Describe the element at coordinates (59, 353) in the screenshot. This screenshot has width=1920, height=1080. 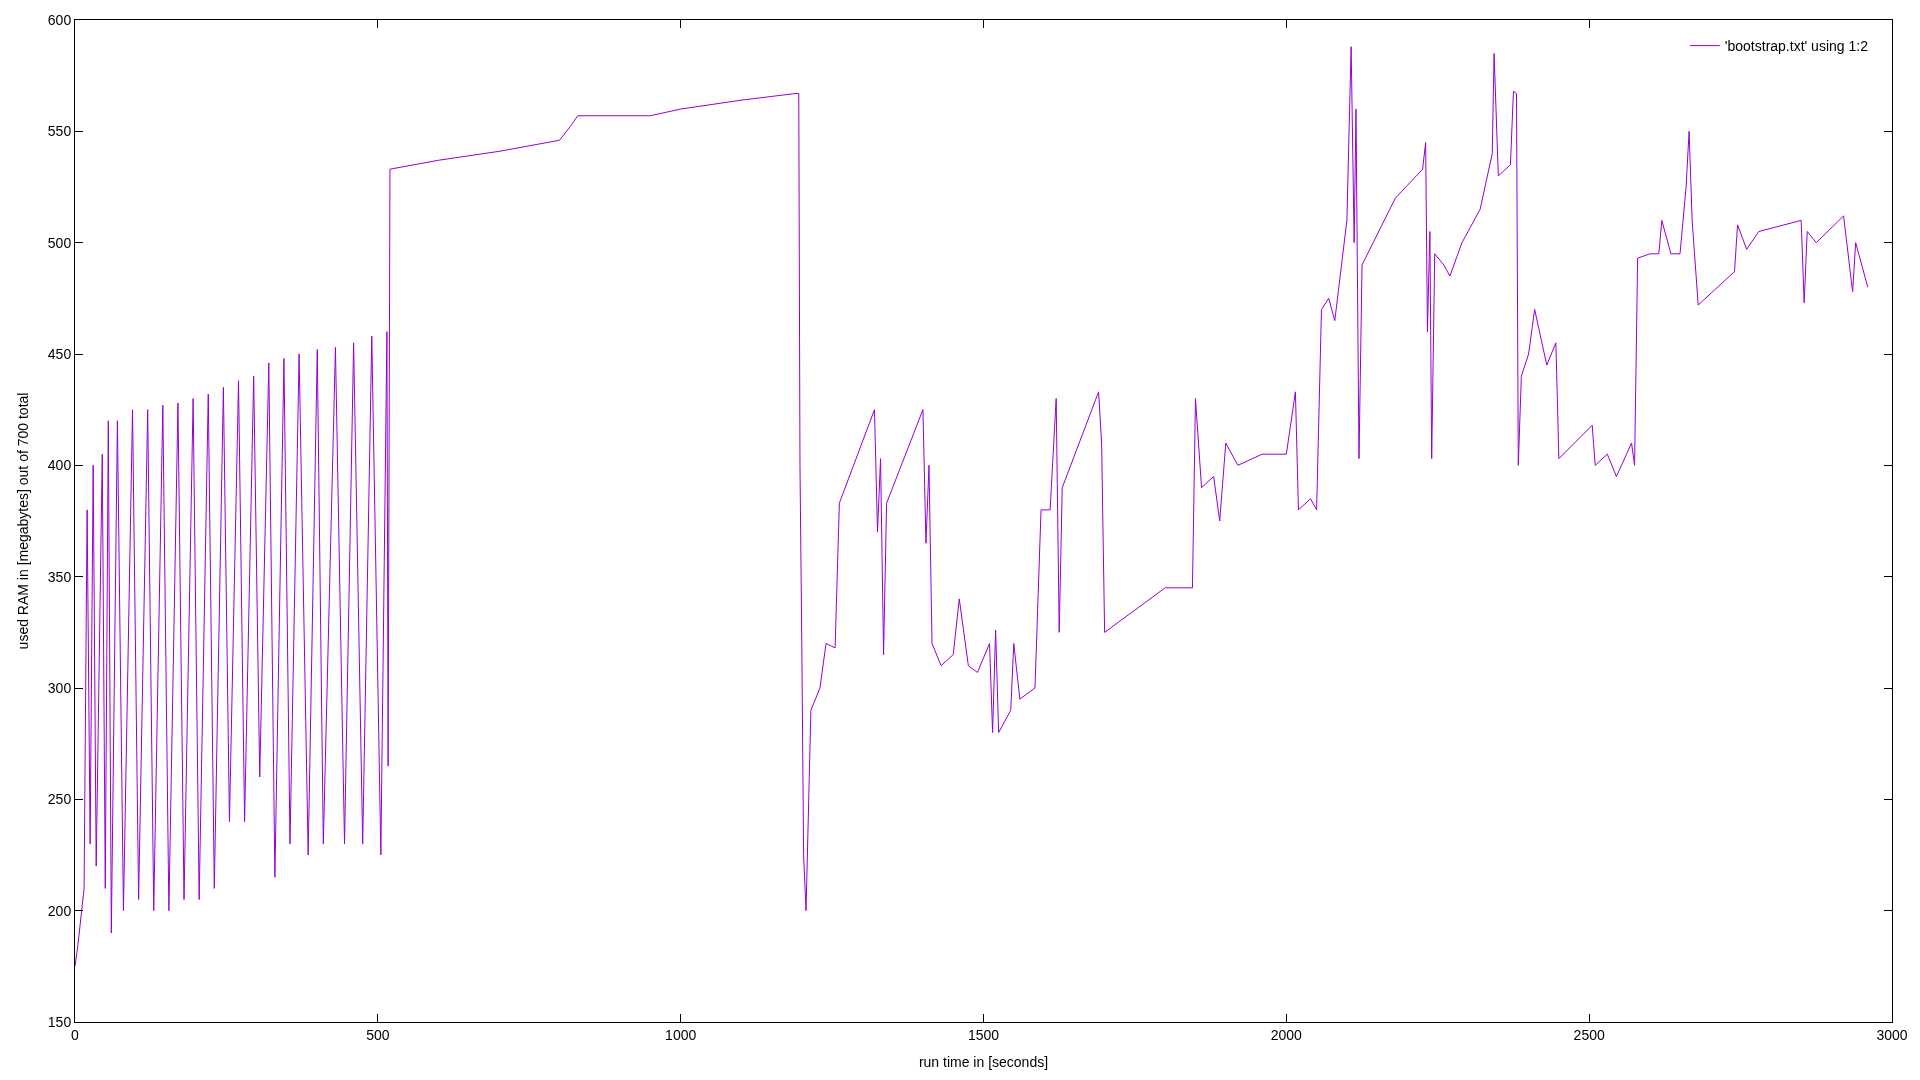
I see `y-tick-label: 450` at that location.